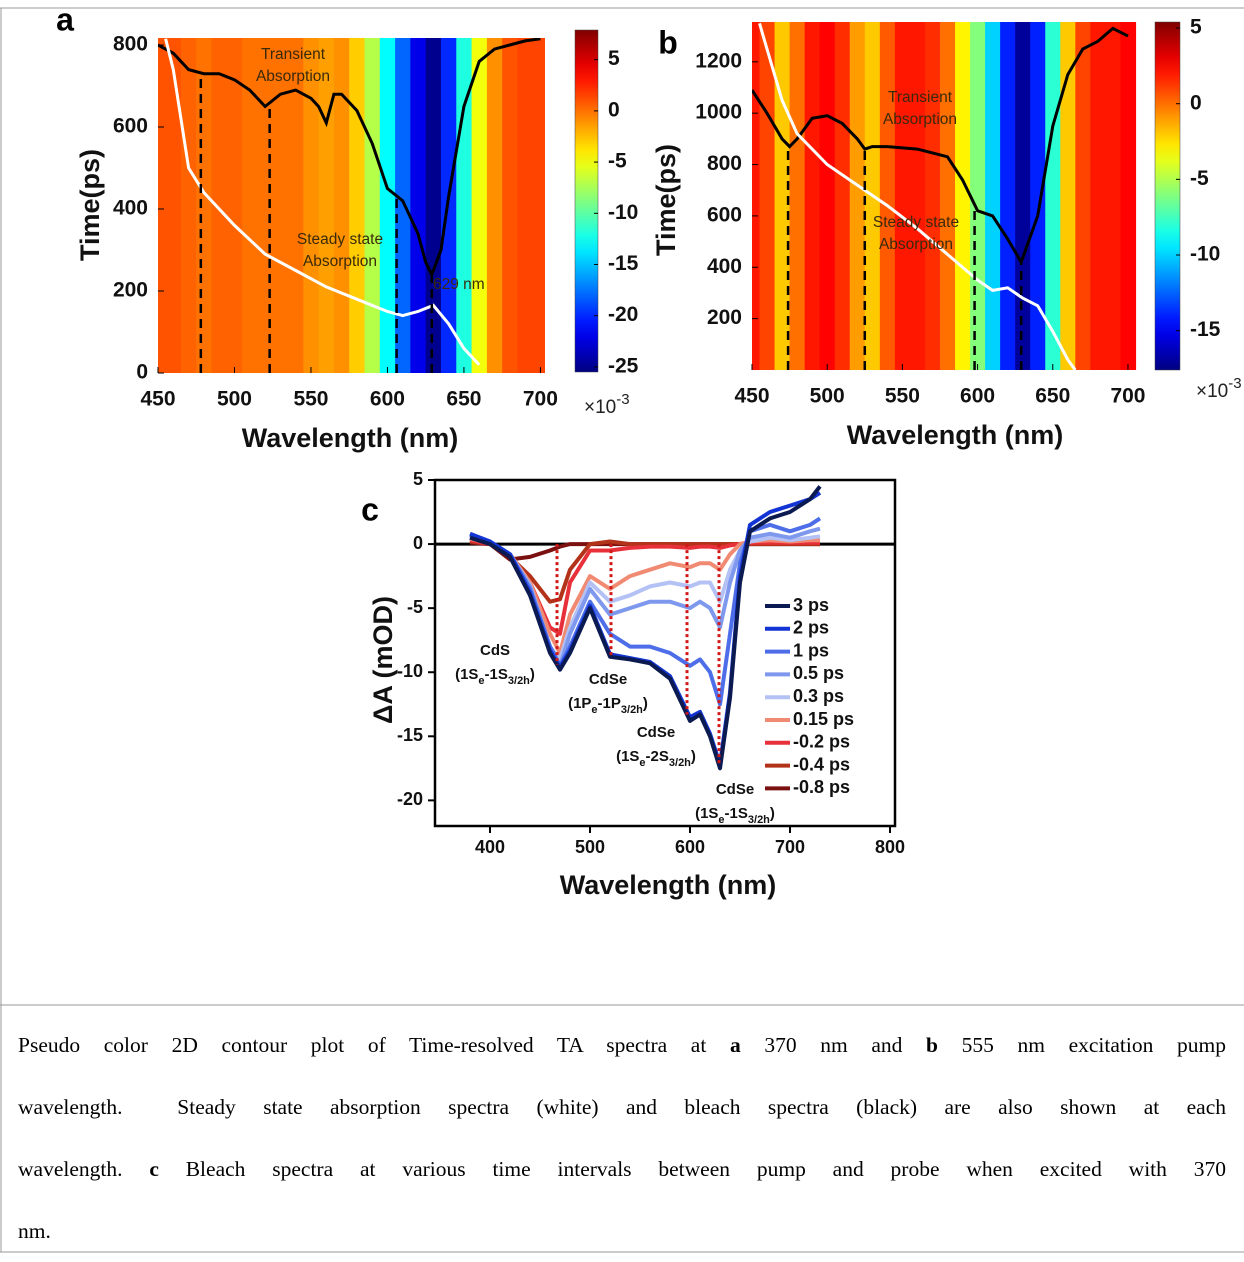 The width and height of the screenshot is (1244, 1262). What do you see at coordinates (668, 42) in the screenshot?
I see `panel-letter: b` at bounding box center [668, 42].